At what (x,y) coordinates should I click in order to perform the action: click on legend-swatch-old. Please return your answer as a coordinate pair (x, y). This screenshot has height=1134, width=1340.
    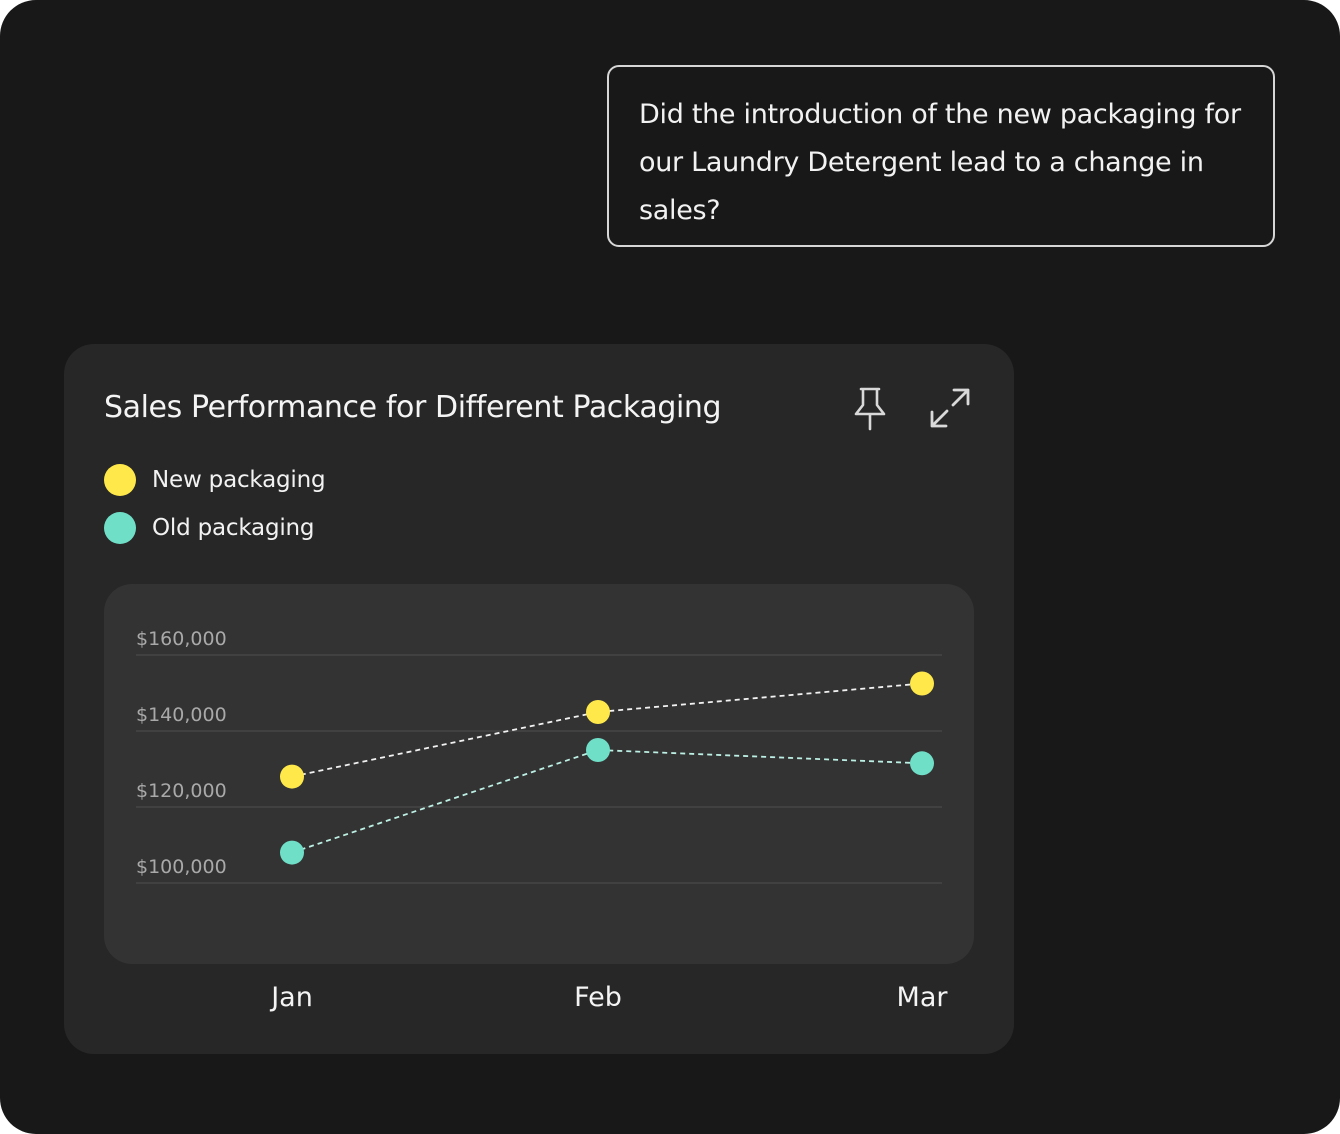
    Looking at the image, I should click on (120, 528).